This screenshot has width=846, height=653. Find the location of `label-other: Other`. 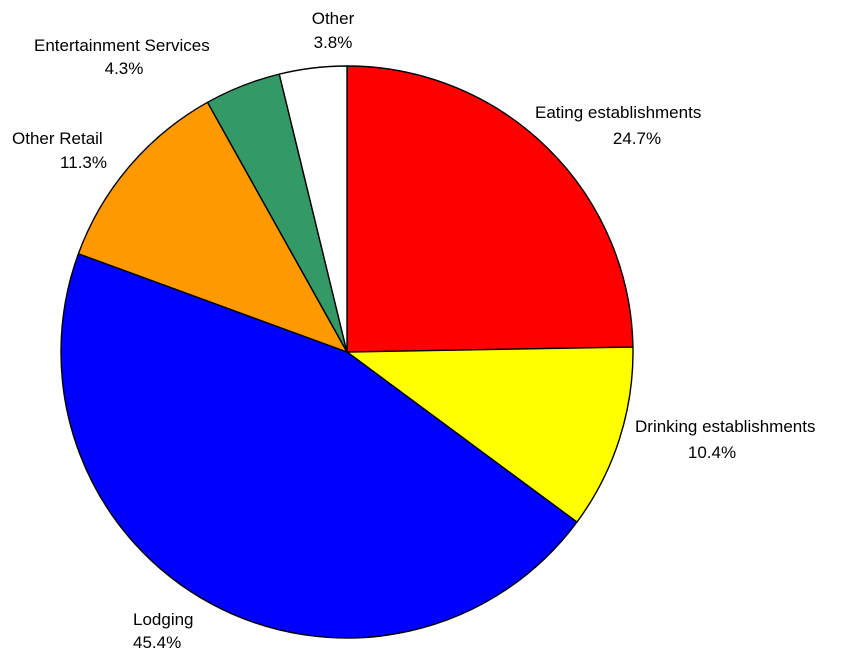

label-other: Other is located at coordinates (333, 18).